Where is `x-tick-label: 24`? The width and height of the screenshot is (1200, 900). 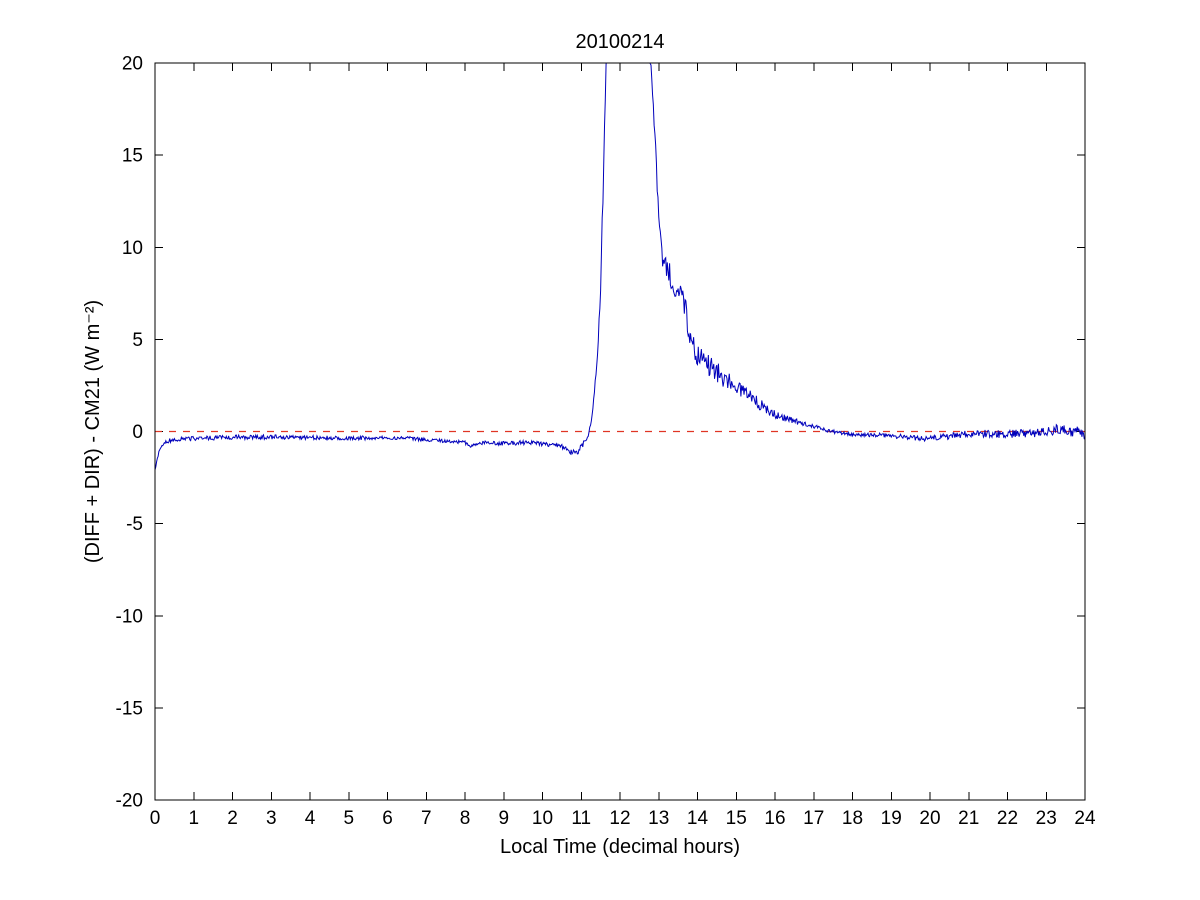
x-tick-label: 24 is located at coordinates (1085, 818).